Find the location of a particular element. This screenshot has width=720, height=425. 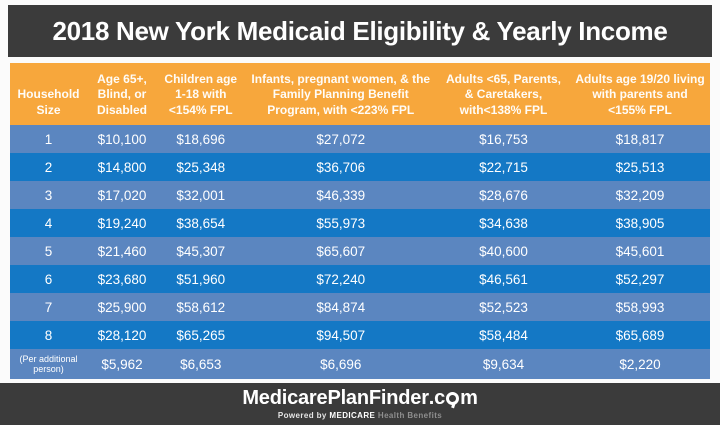

table-row: 6 $23,680 $51,960 $72,240 $46,561 $52,297 is located at coordinates (360, 279).